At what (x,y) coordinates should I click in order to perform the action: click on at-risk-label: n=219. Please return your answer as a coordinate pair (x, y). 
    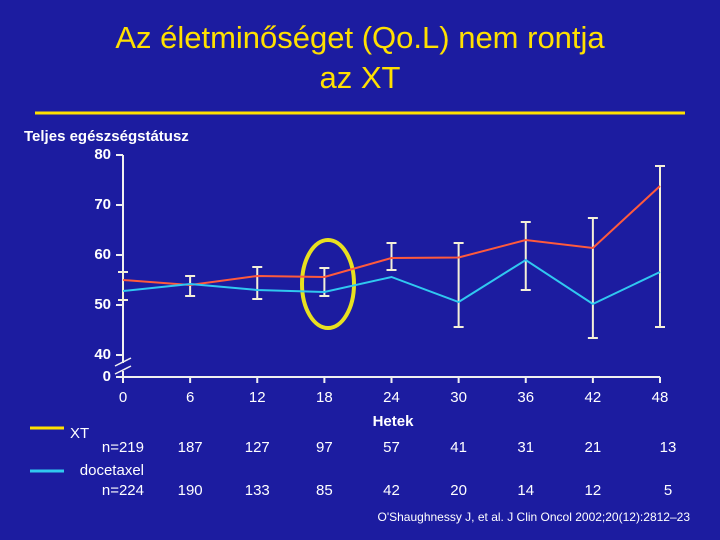
    Looking at the image, I should click on (123, 447).